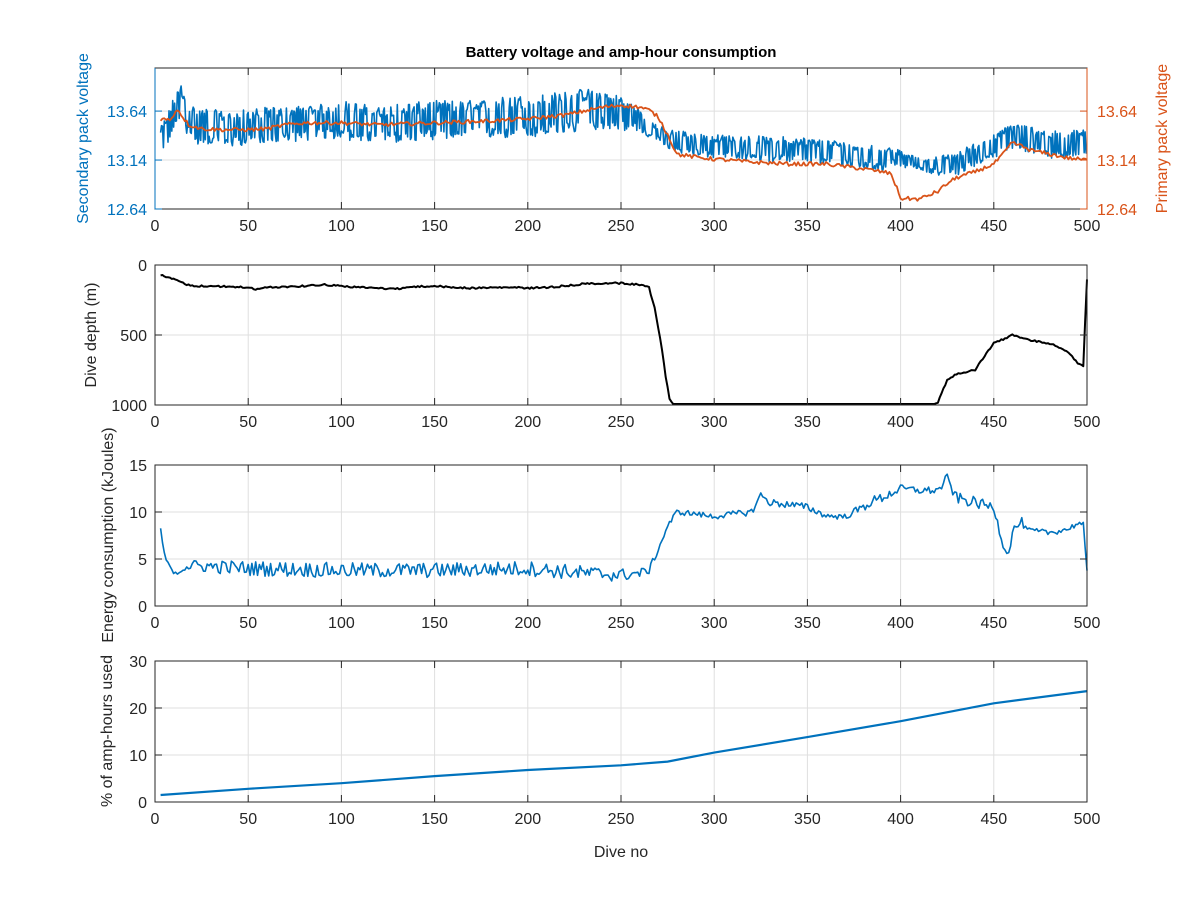 The width and height of the screenshot is (1200, 905). I want to click on depth-series, so click(624, 339).